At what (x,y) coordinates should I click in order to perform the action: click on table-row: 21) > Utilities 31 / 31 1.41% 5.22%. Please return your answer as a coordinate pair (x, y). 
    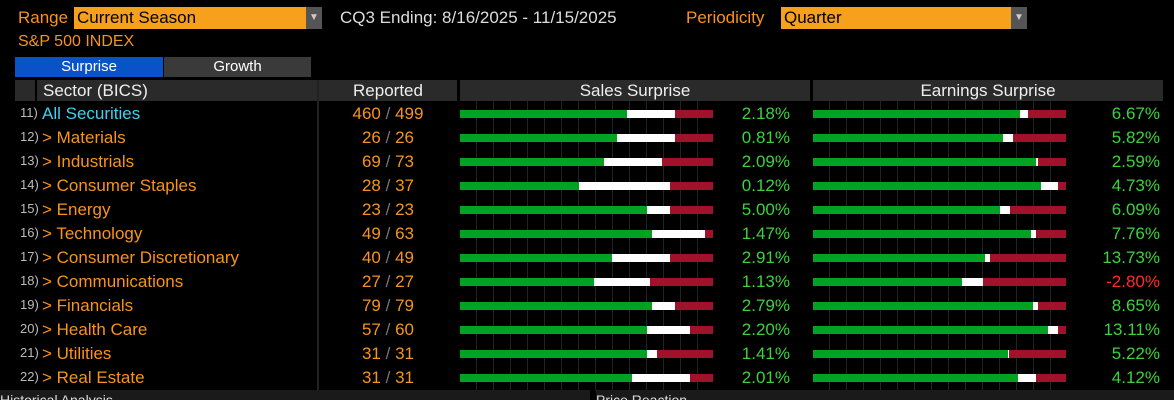
    Looking at the image, I should click on (596, 354).